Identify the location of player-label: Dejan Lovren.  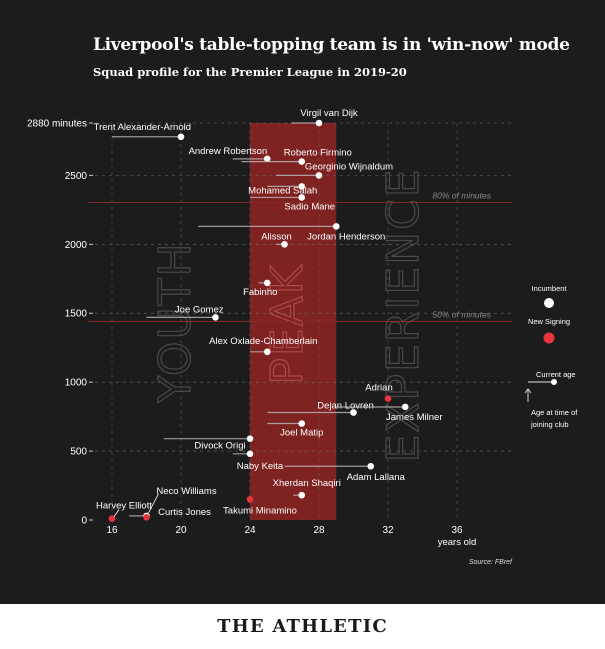
(345, 405).